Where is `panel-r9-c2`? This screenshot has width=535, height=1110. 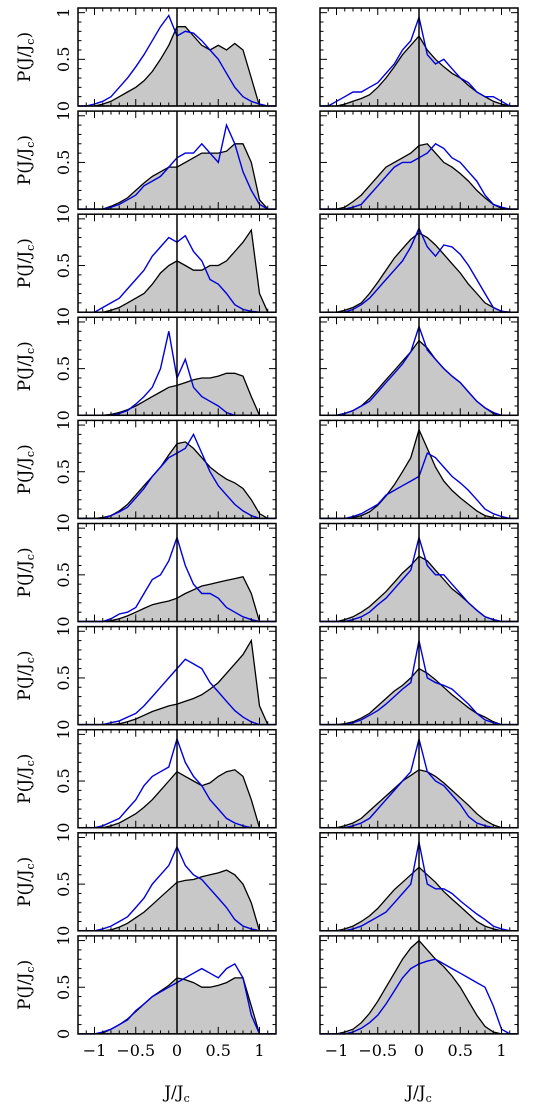 panel-r9-c2 is located at coordinates (419, 882).